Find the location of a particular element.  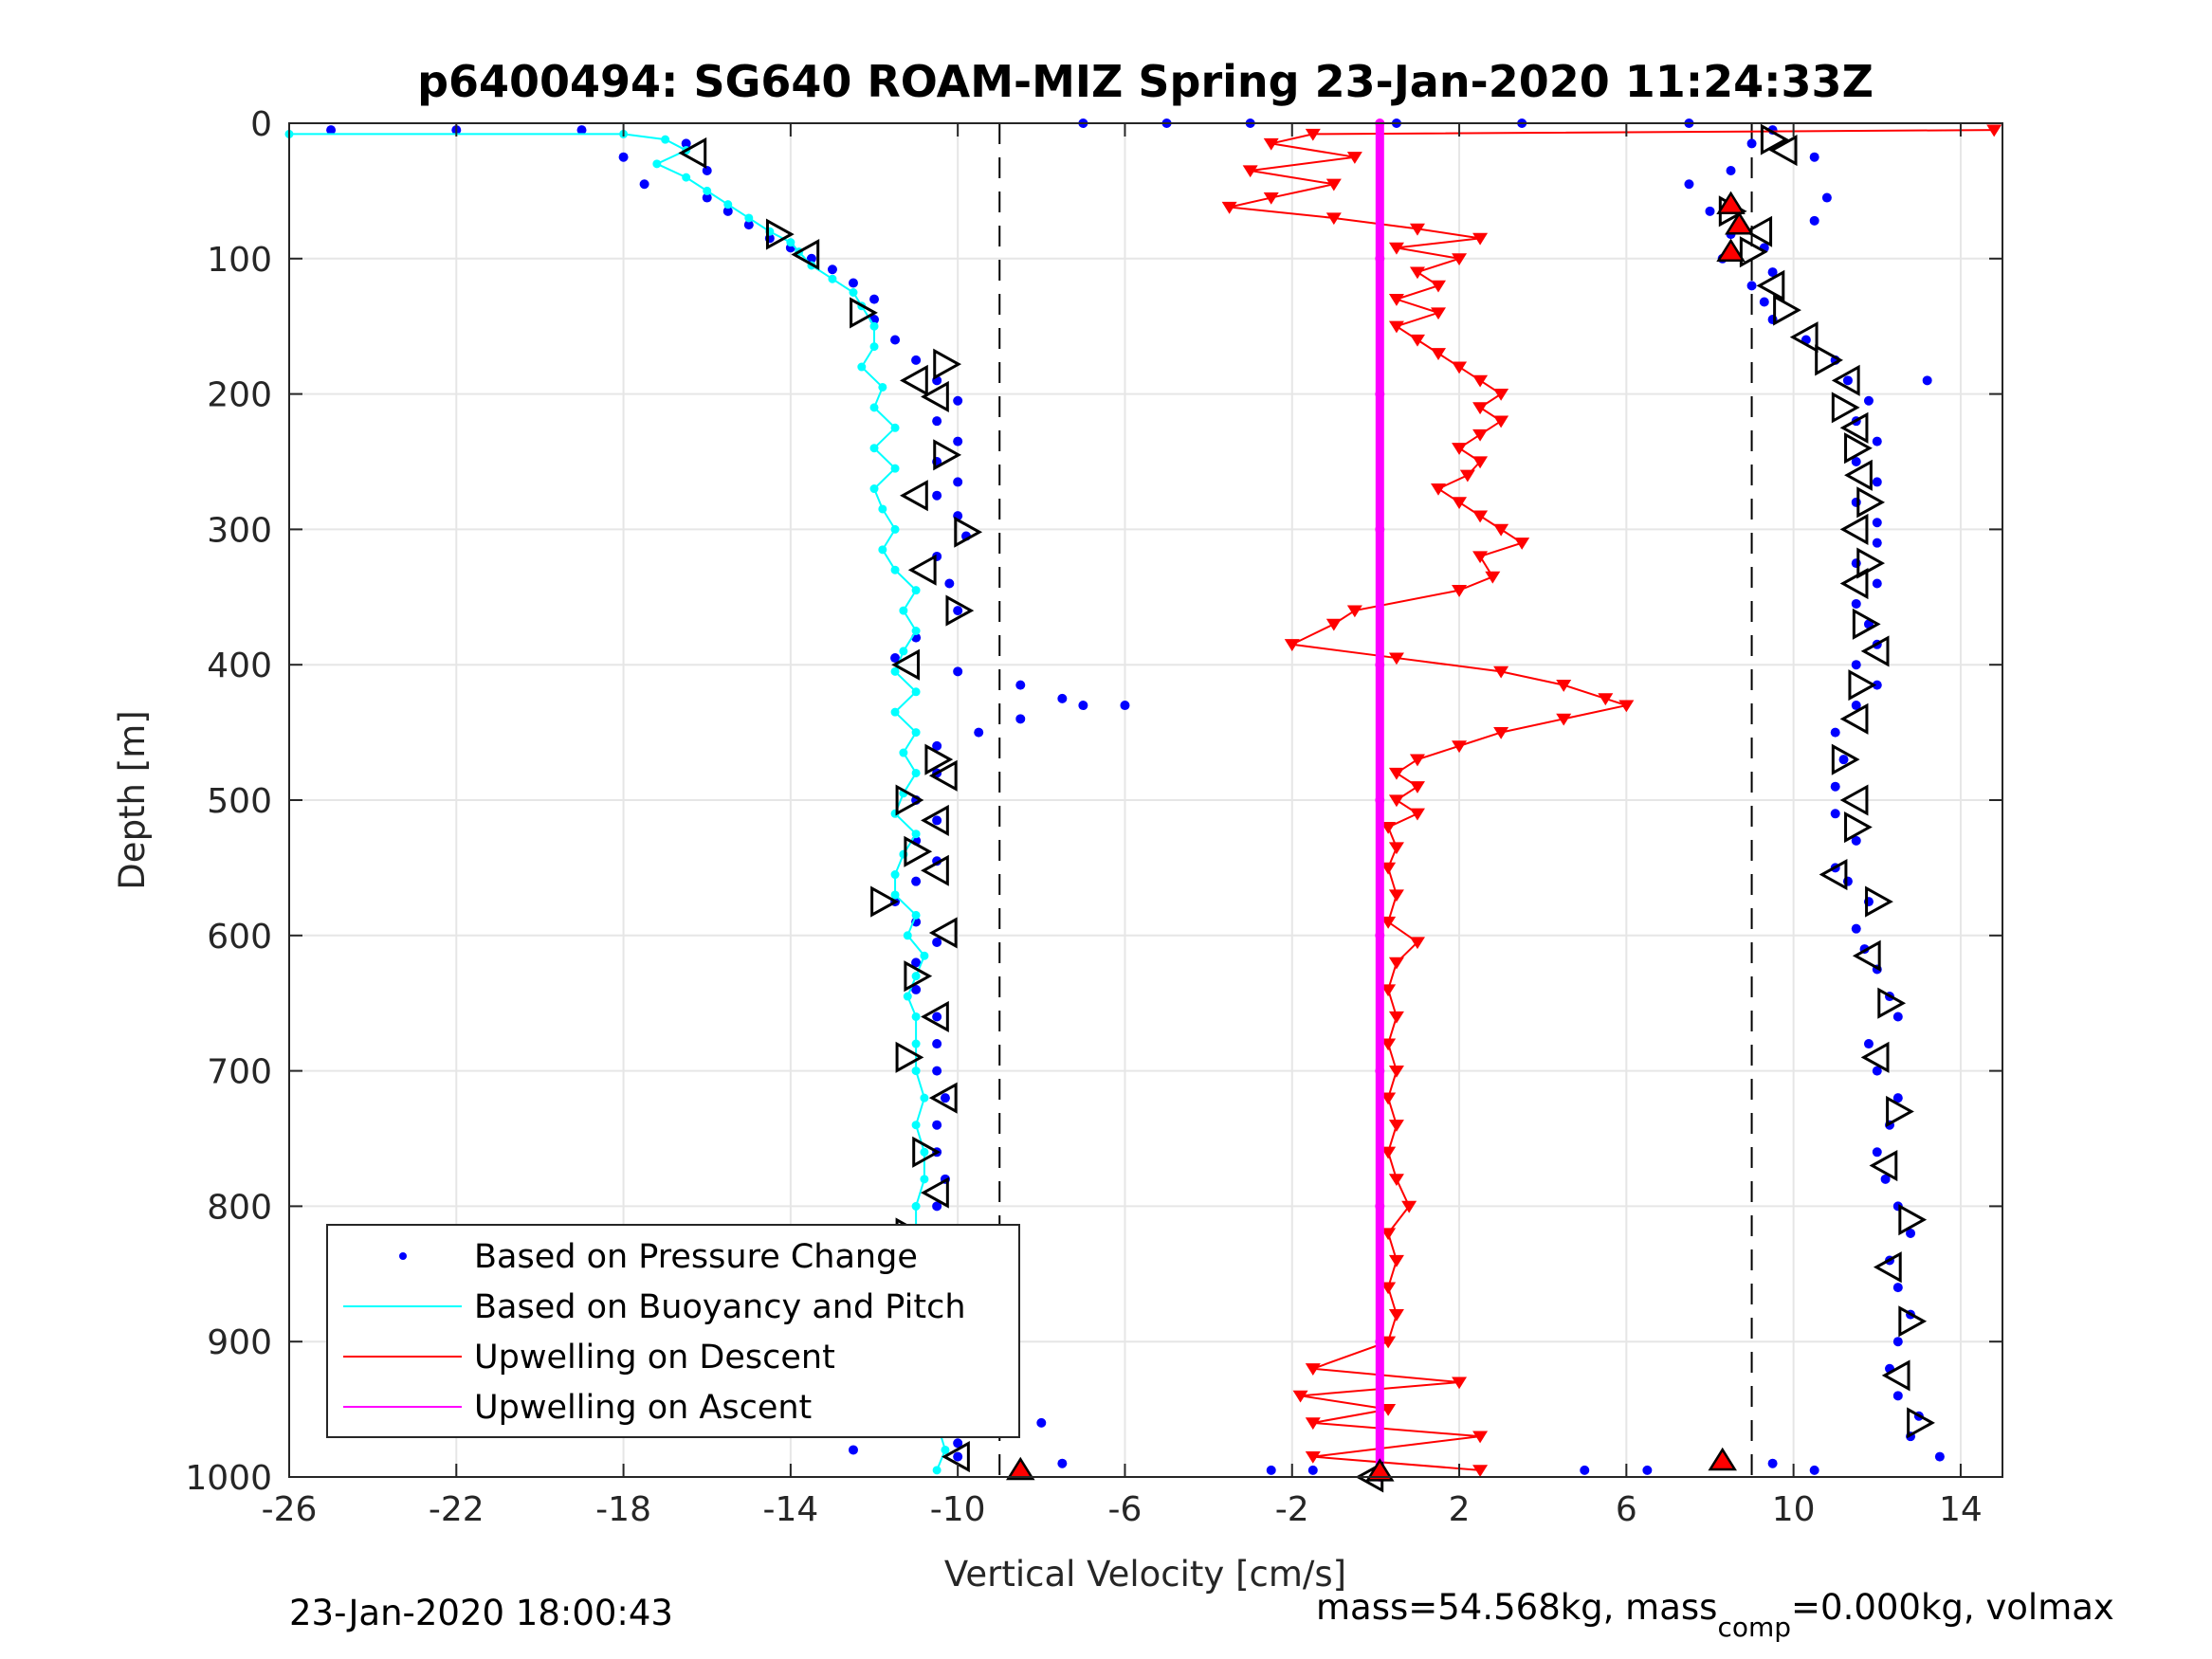

x-tick-label: -18 is located at coordinates (623, 1509).